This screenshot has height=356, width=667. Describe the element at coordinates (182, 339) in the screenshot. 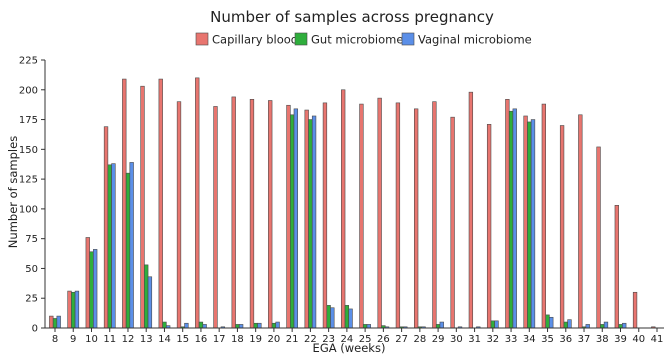

I see `x-tick-label: 15` at that location.